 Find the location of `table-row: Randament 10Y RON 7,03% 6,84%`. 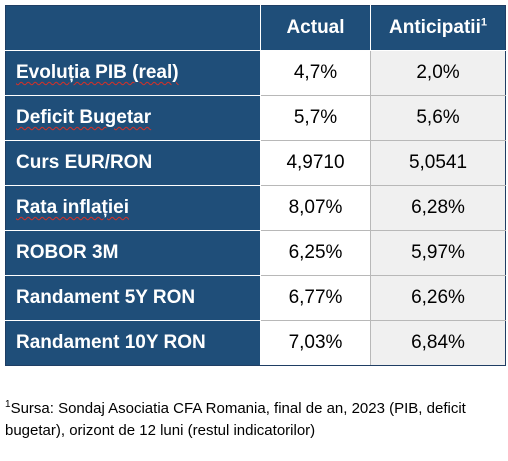

table-row: Randament 10Y RON 7,03% 6,84% is located at coordinates (255, 343).